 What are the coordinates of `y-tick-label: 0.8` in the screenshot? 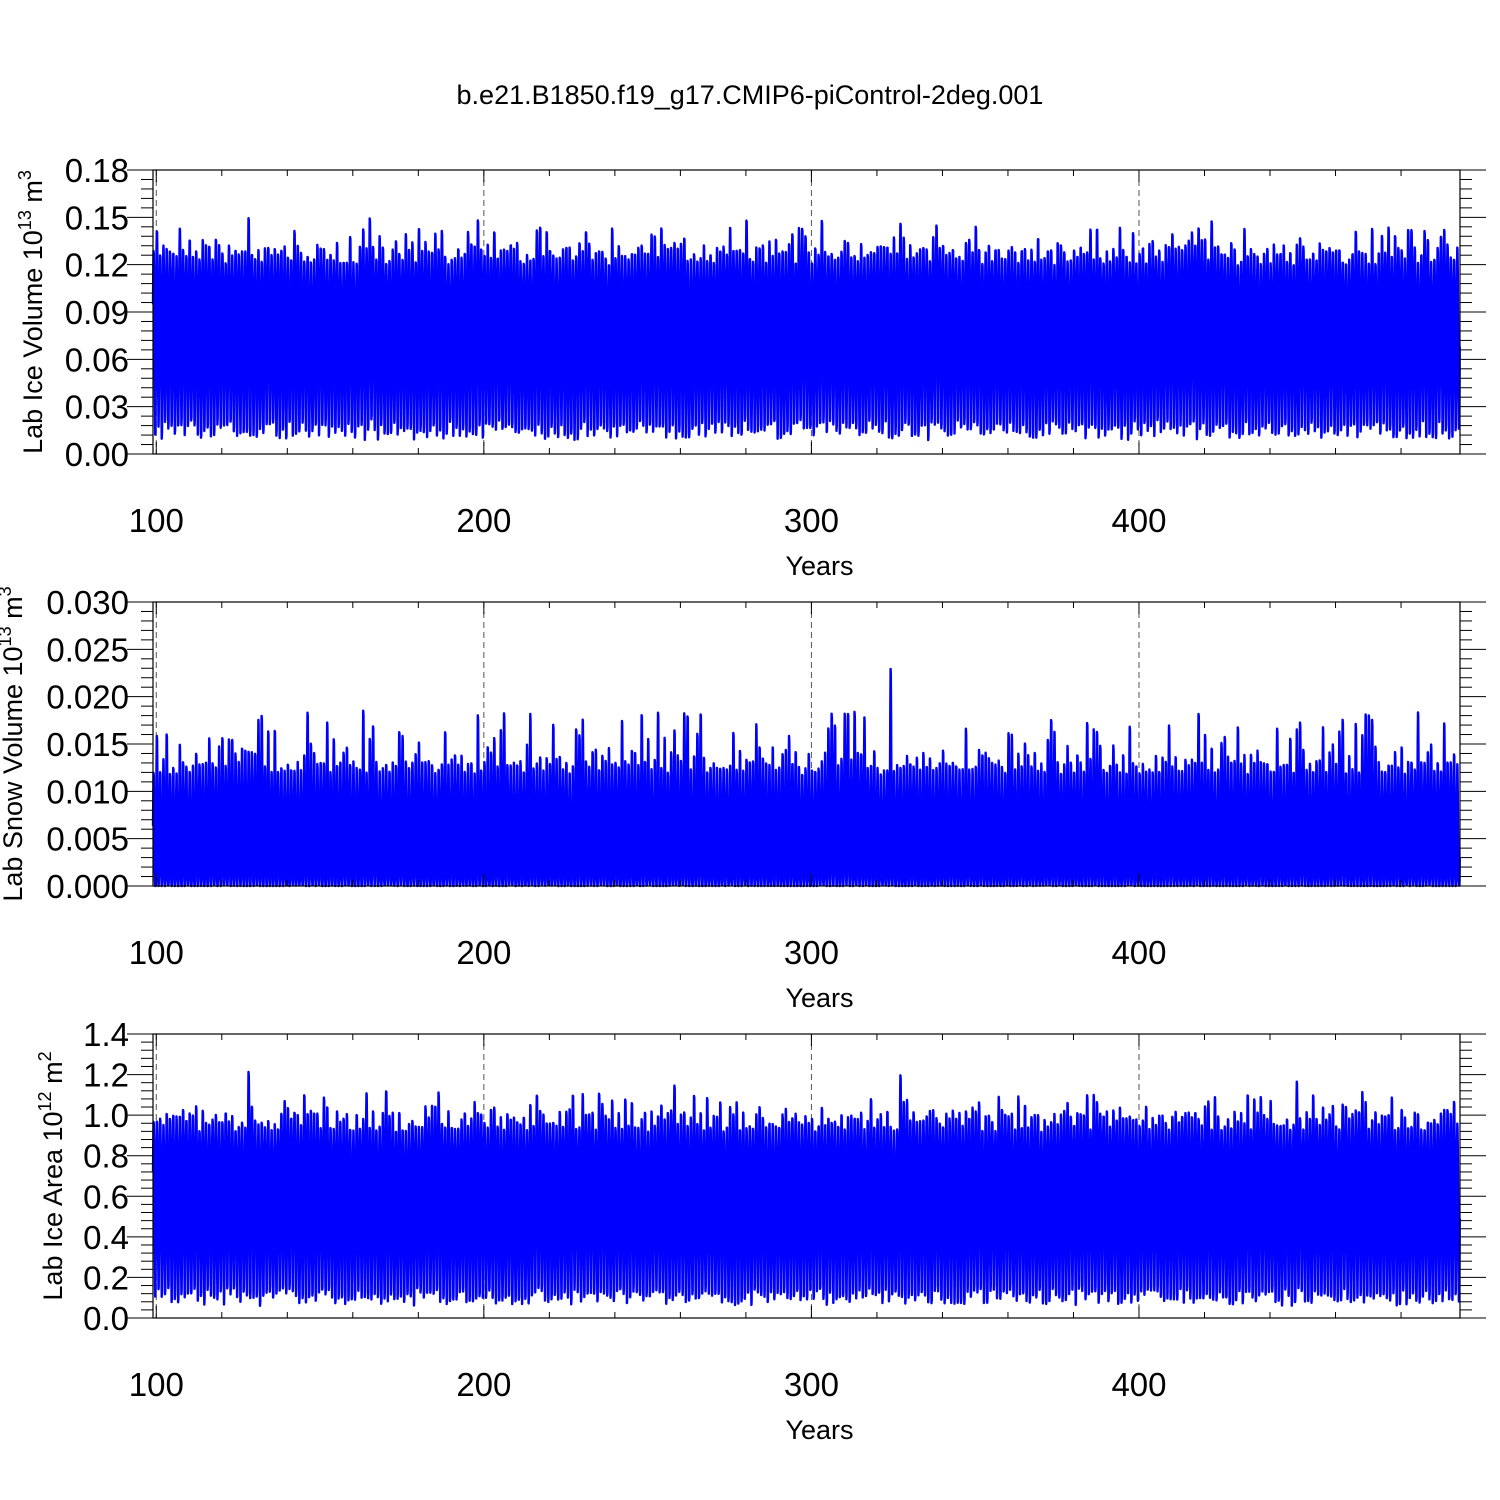 It's located at (106, 1156).